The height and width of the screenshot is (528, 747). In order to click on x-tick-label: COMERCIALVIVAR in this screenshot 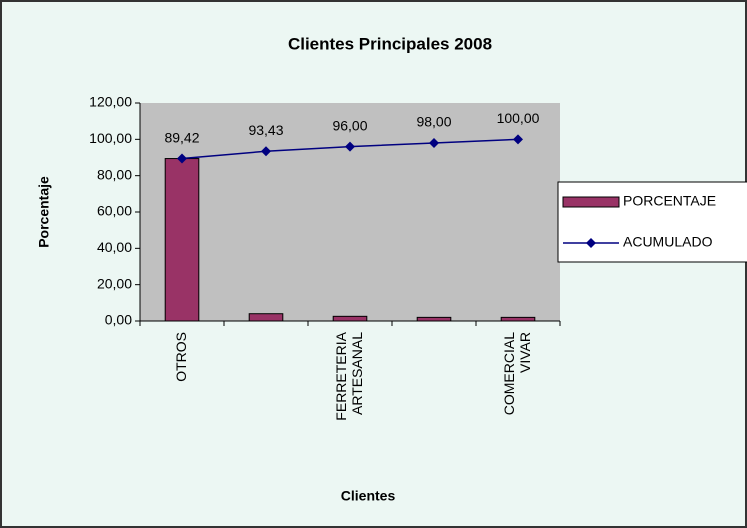, I will do `click(517, 373)`.